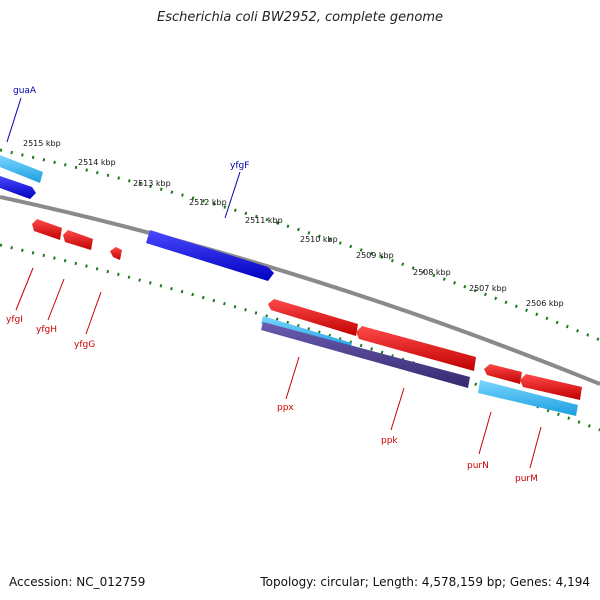 Image resolution: width=600 pixels, height=600 pixels. I want to click on accession-text: Accession: NC_012759, so click(77, 582).